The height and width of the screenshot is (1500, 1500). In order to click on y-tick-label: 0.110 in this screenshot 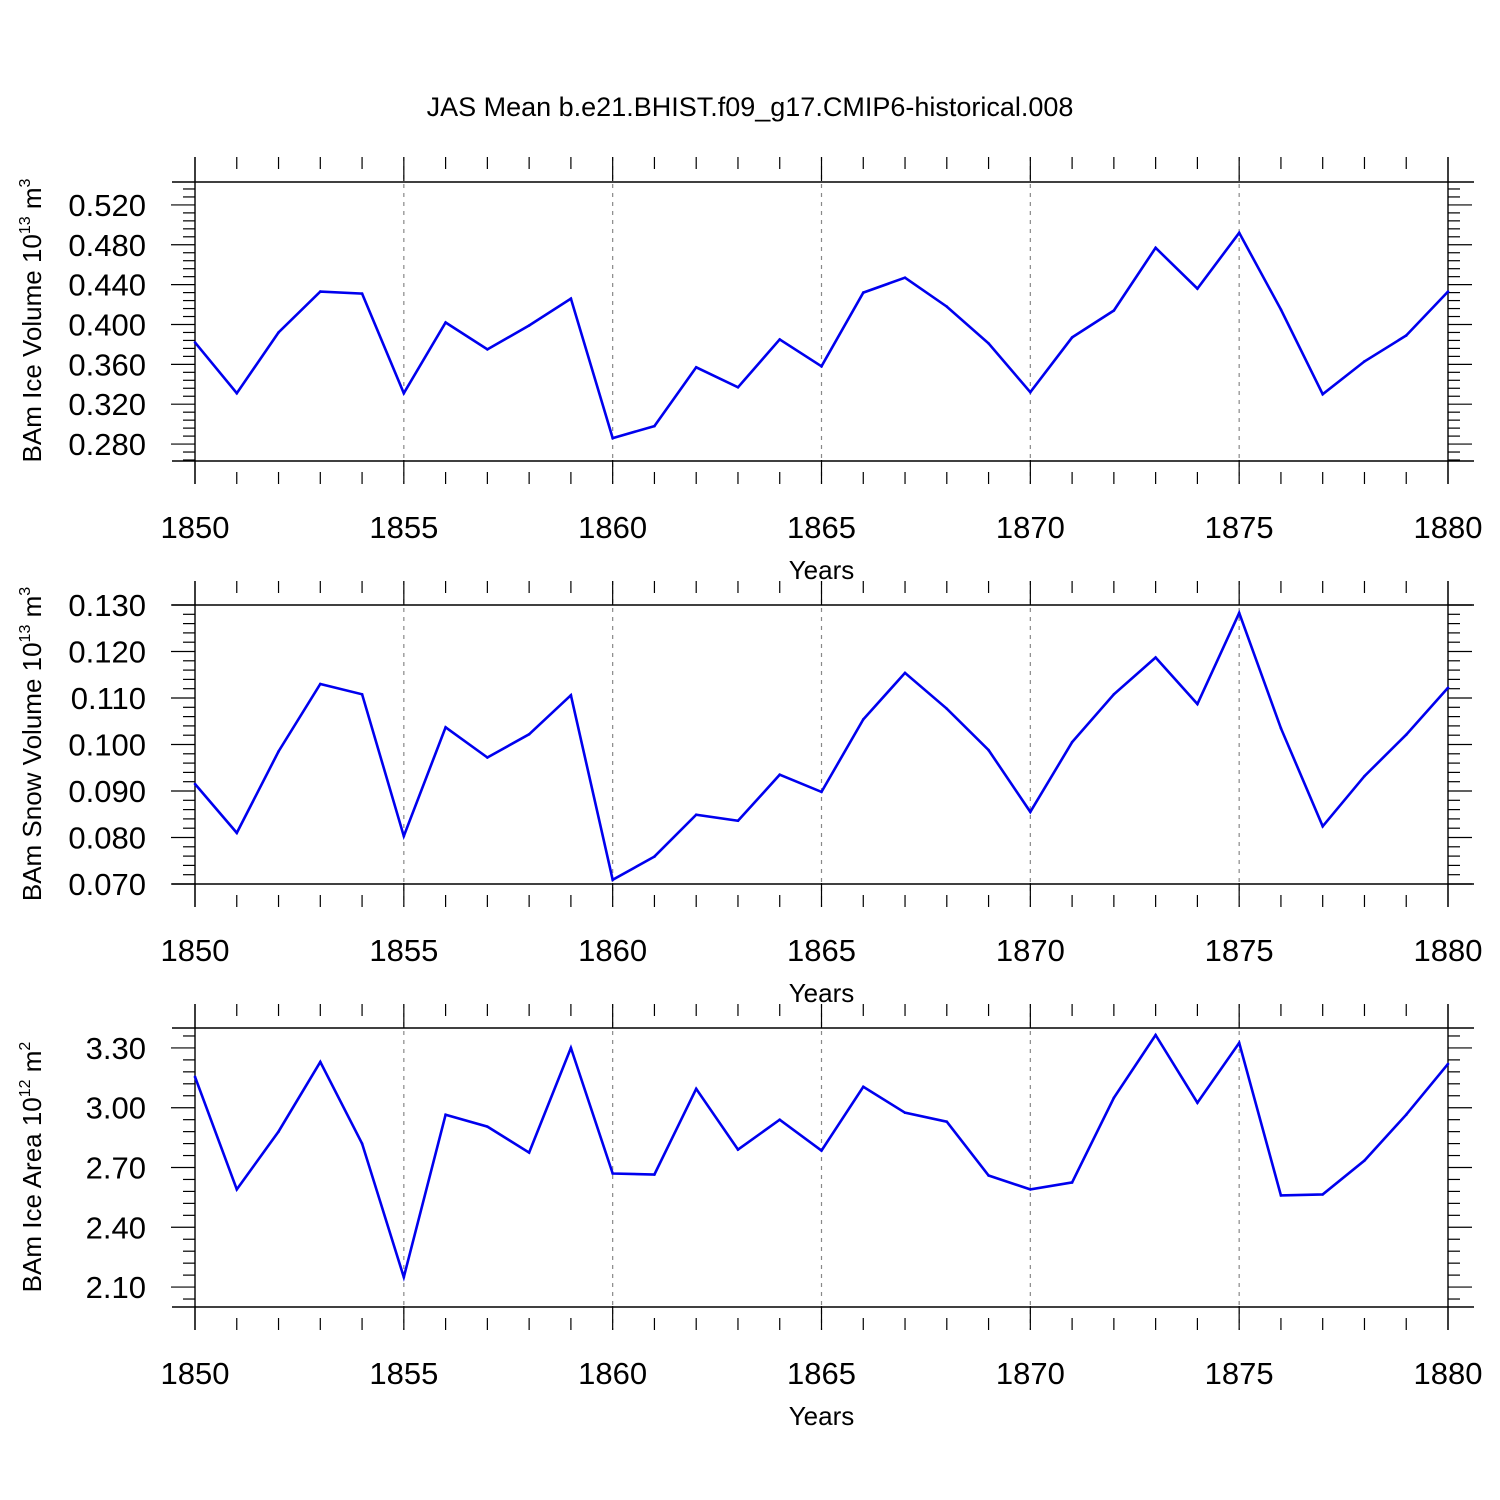, I will do `click(108, 698)`.